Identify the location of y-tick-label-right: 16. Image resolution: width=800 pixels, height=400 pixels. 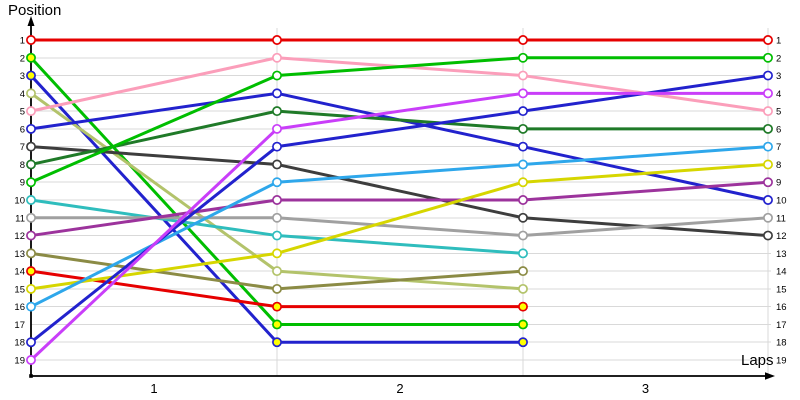
(781, 307).